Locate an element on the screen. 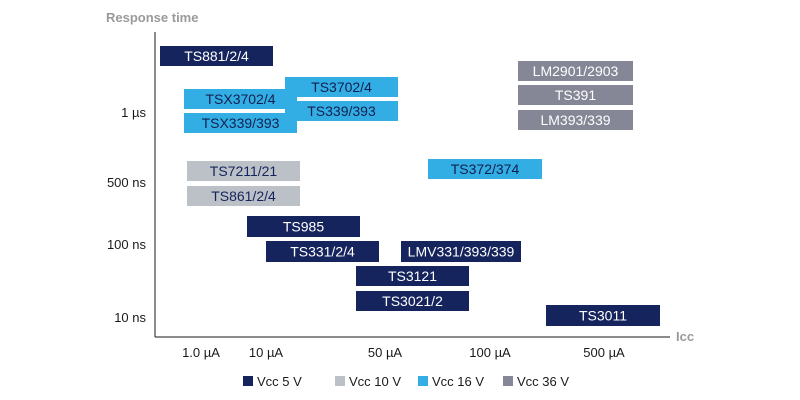  product-label: TS331/2/4 is located at coordinates (322, 252).